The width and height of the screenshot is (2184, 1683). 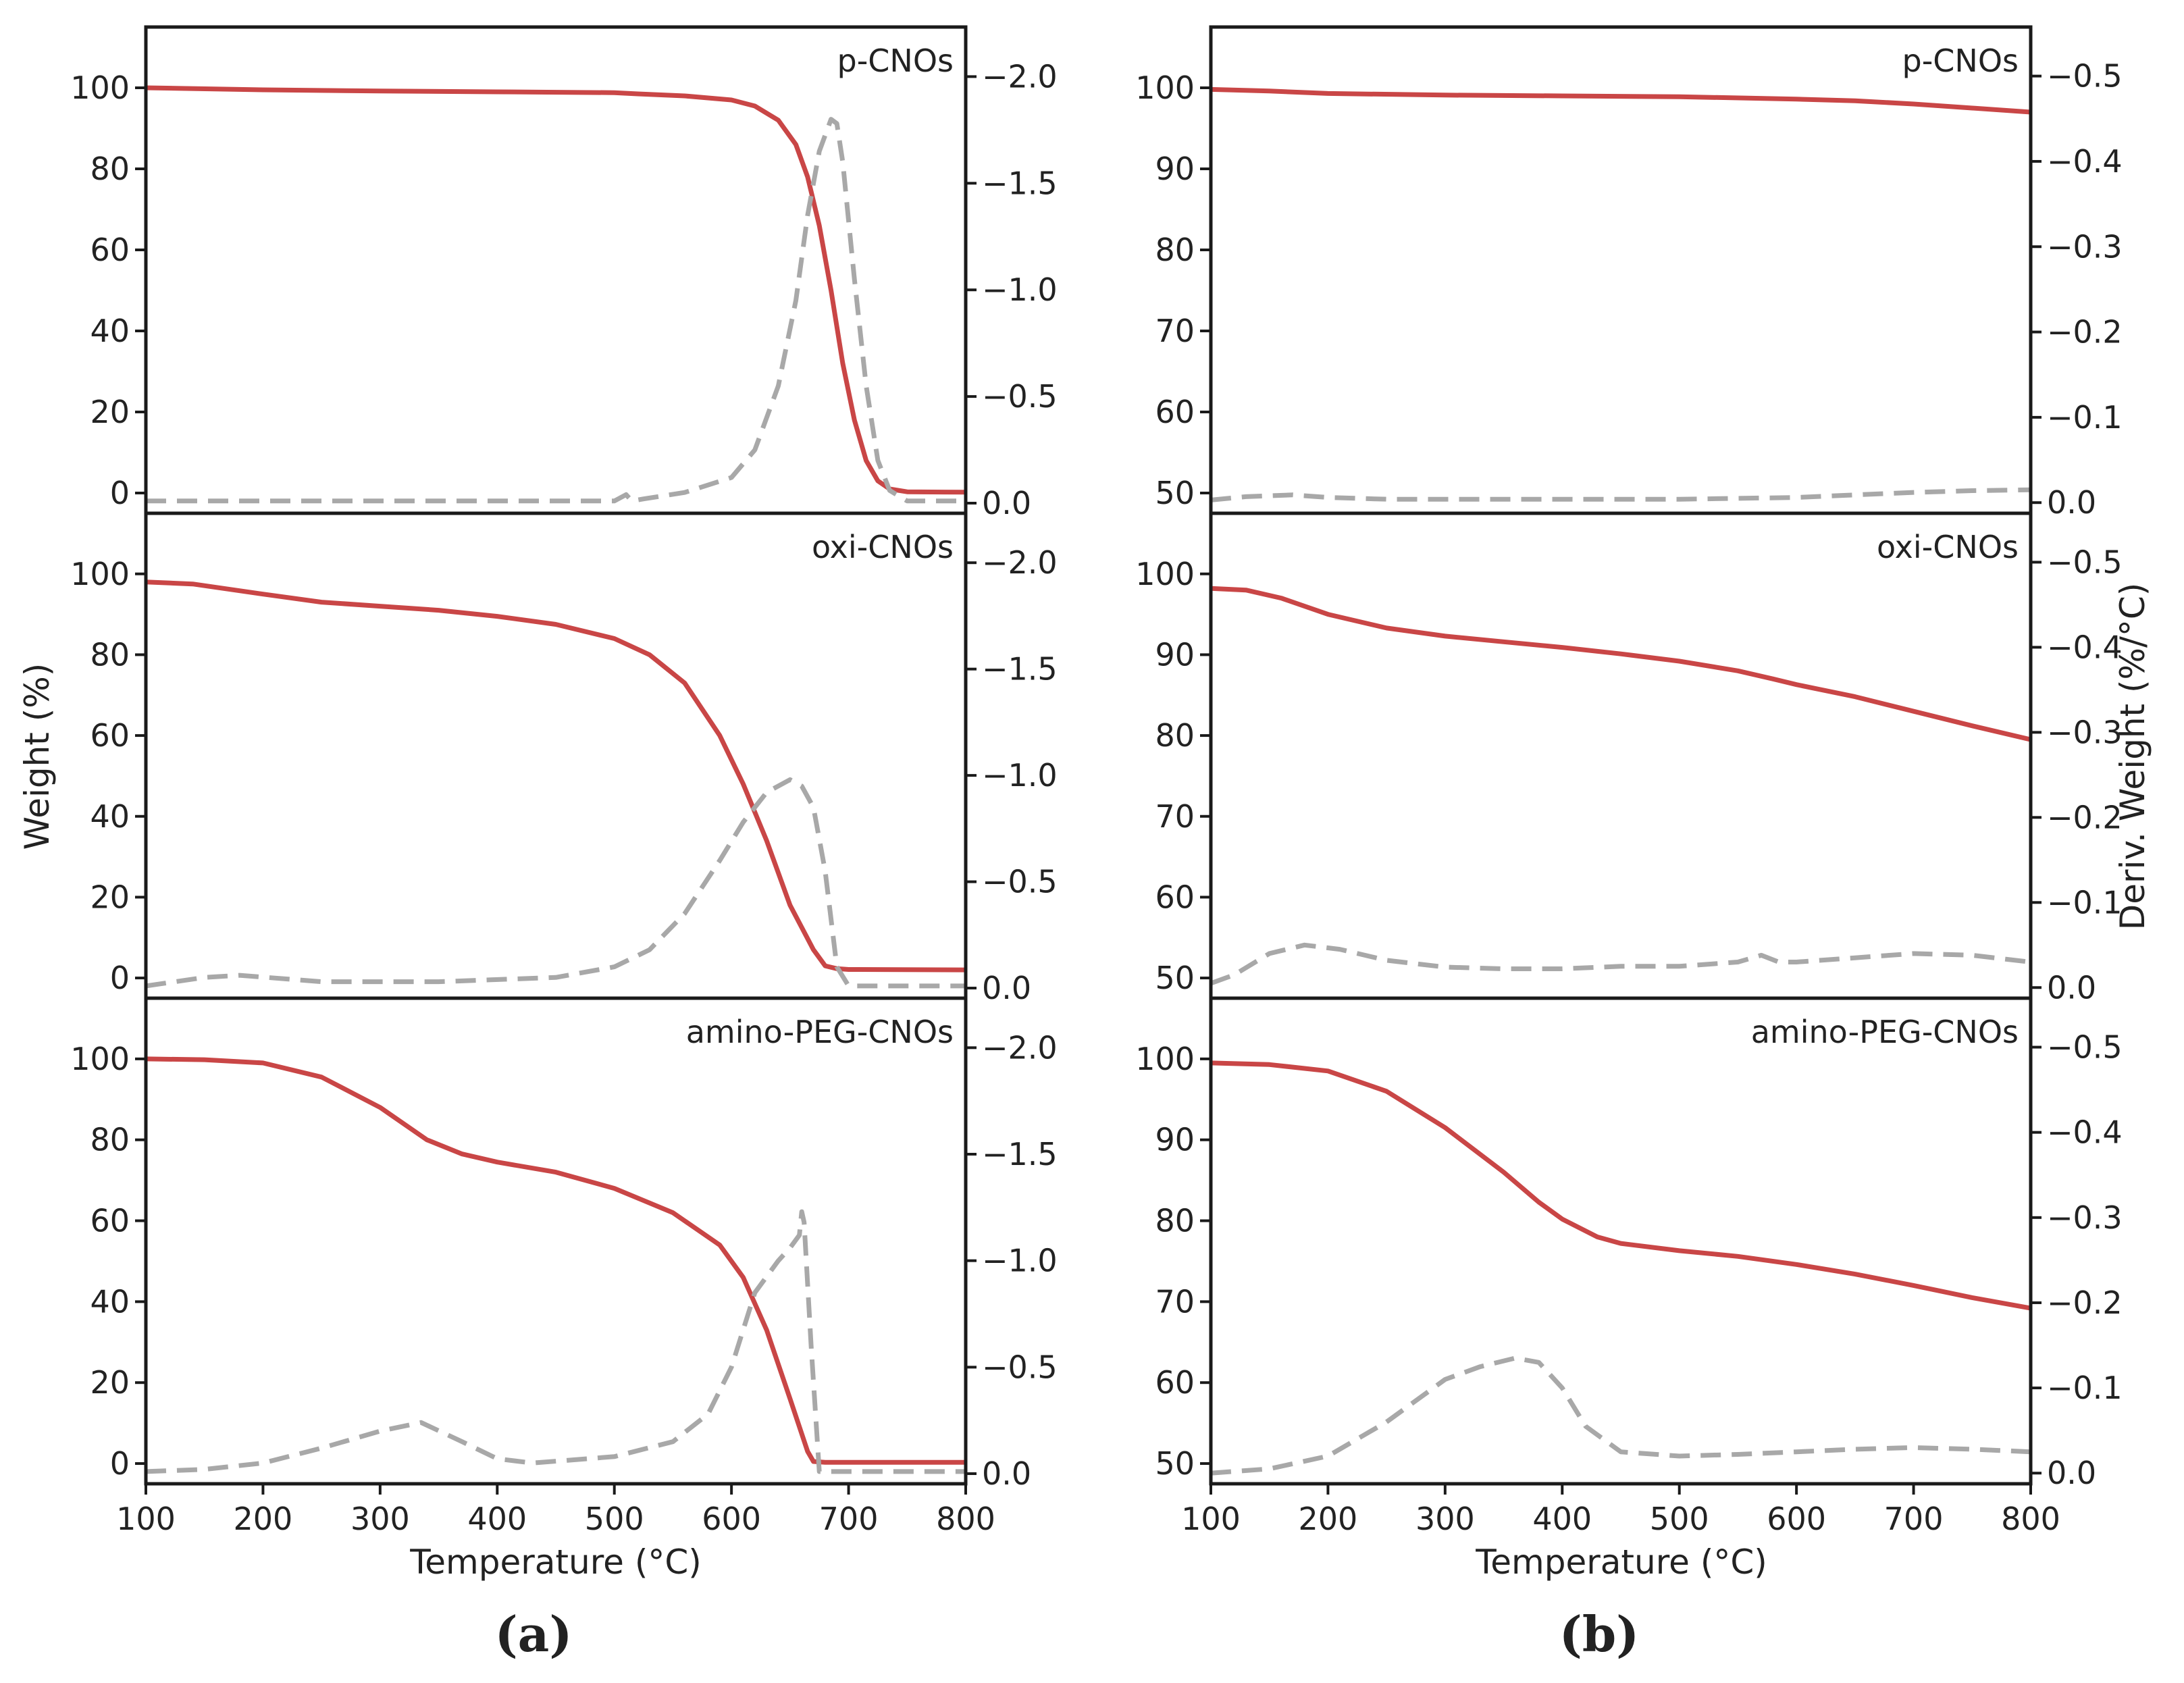 I want to click on subfigure-label-b: (b), so click(x=1599, y=1634).